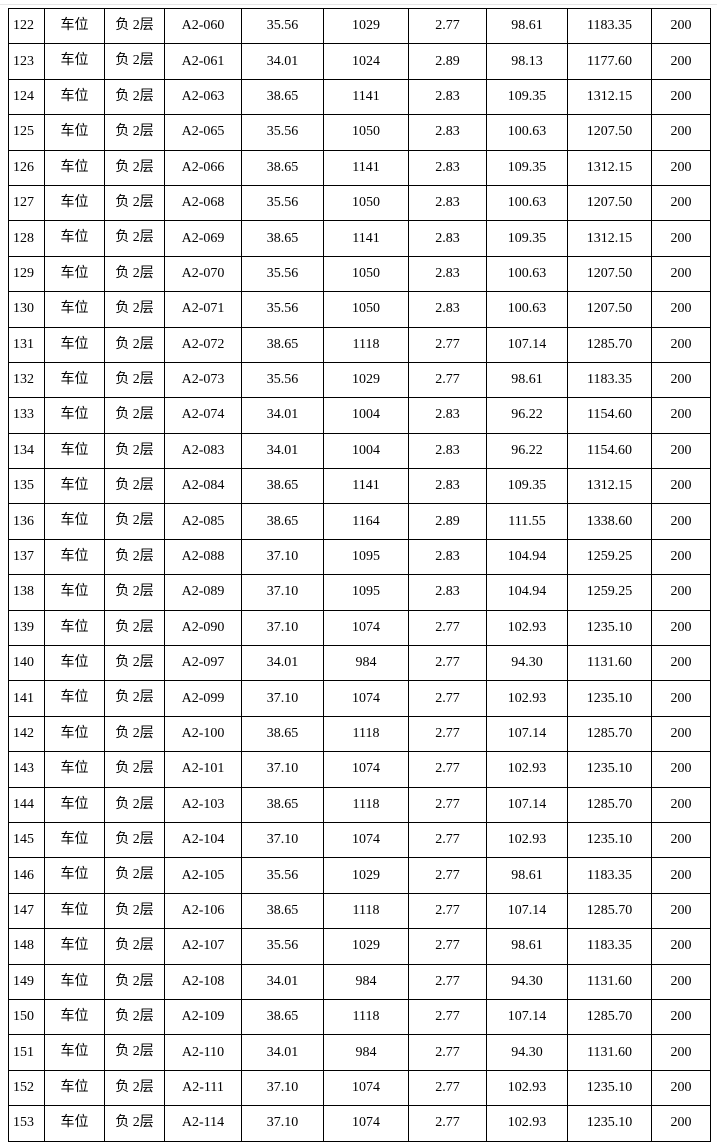 The image size is (717, 1142). What do you see at coordinates (358, 2) in the screenshot?
I see `page-top-edge` at bounding box center [358, 2].